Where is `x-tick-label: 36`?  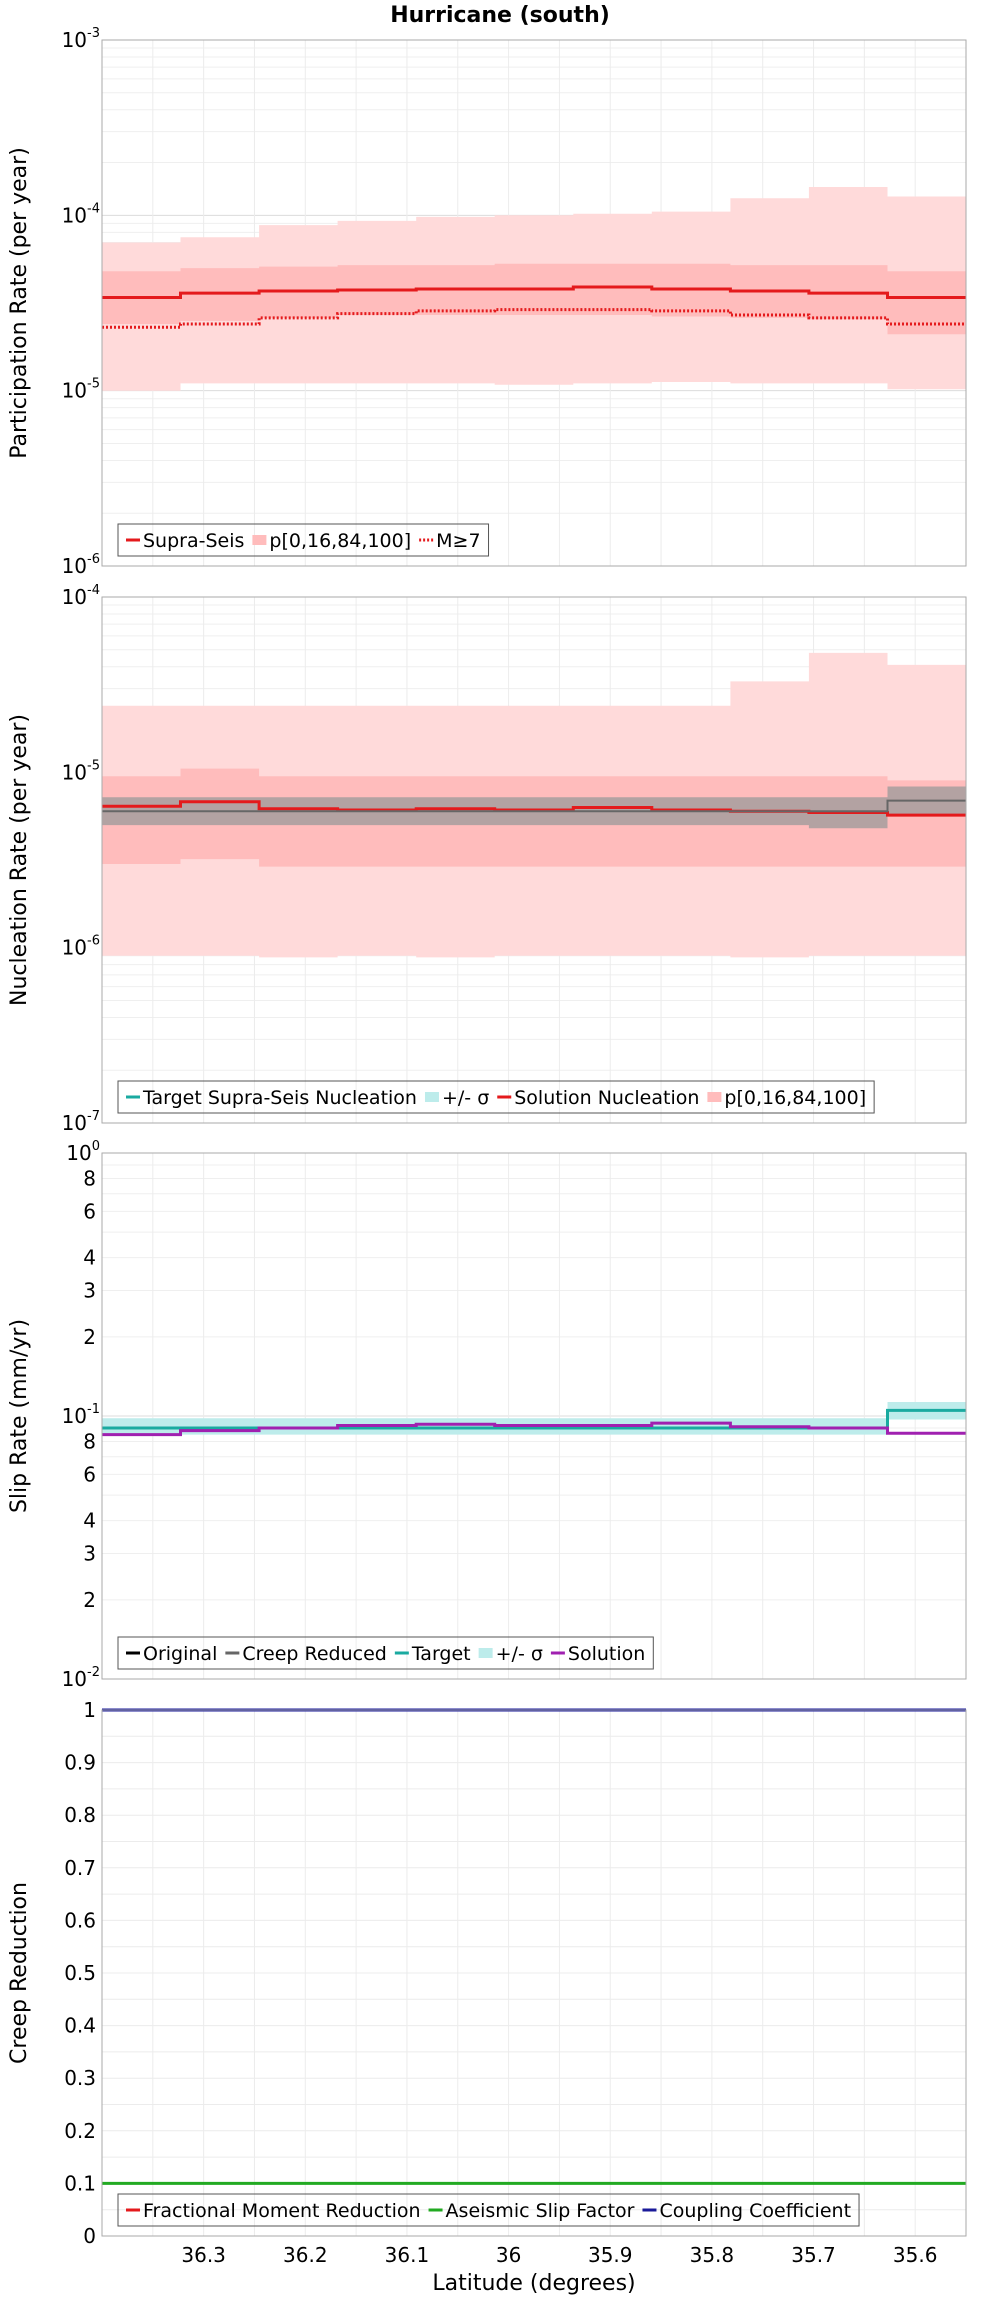
x-tick-label: 36 is located at coordinates (508, 2255).